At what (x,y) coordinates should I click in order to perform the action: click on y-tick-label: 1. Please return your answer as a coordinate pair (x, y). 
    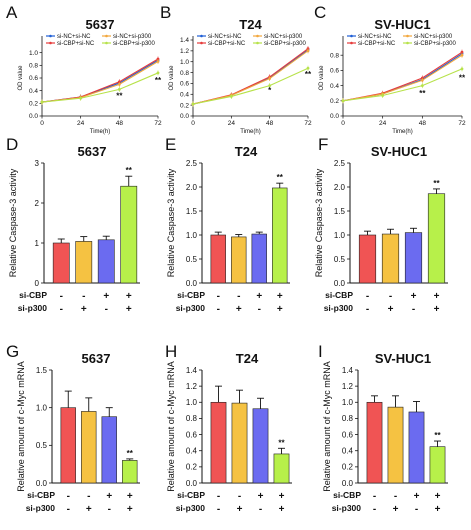
    Looking at the image, I should click on (37, 243).